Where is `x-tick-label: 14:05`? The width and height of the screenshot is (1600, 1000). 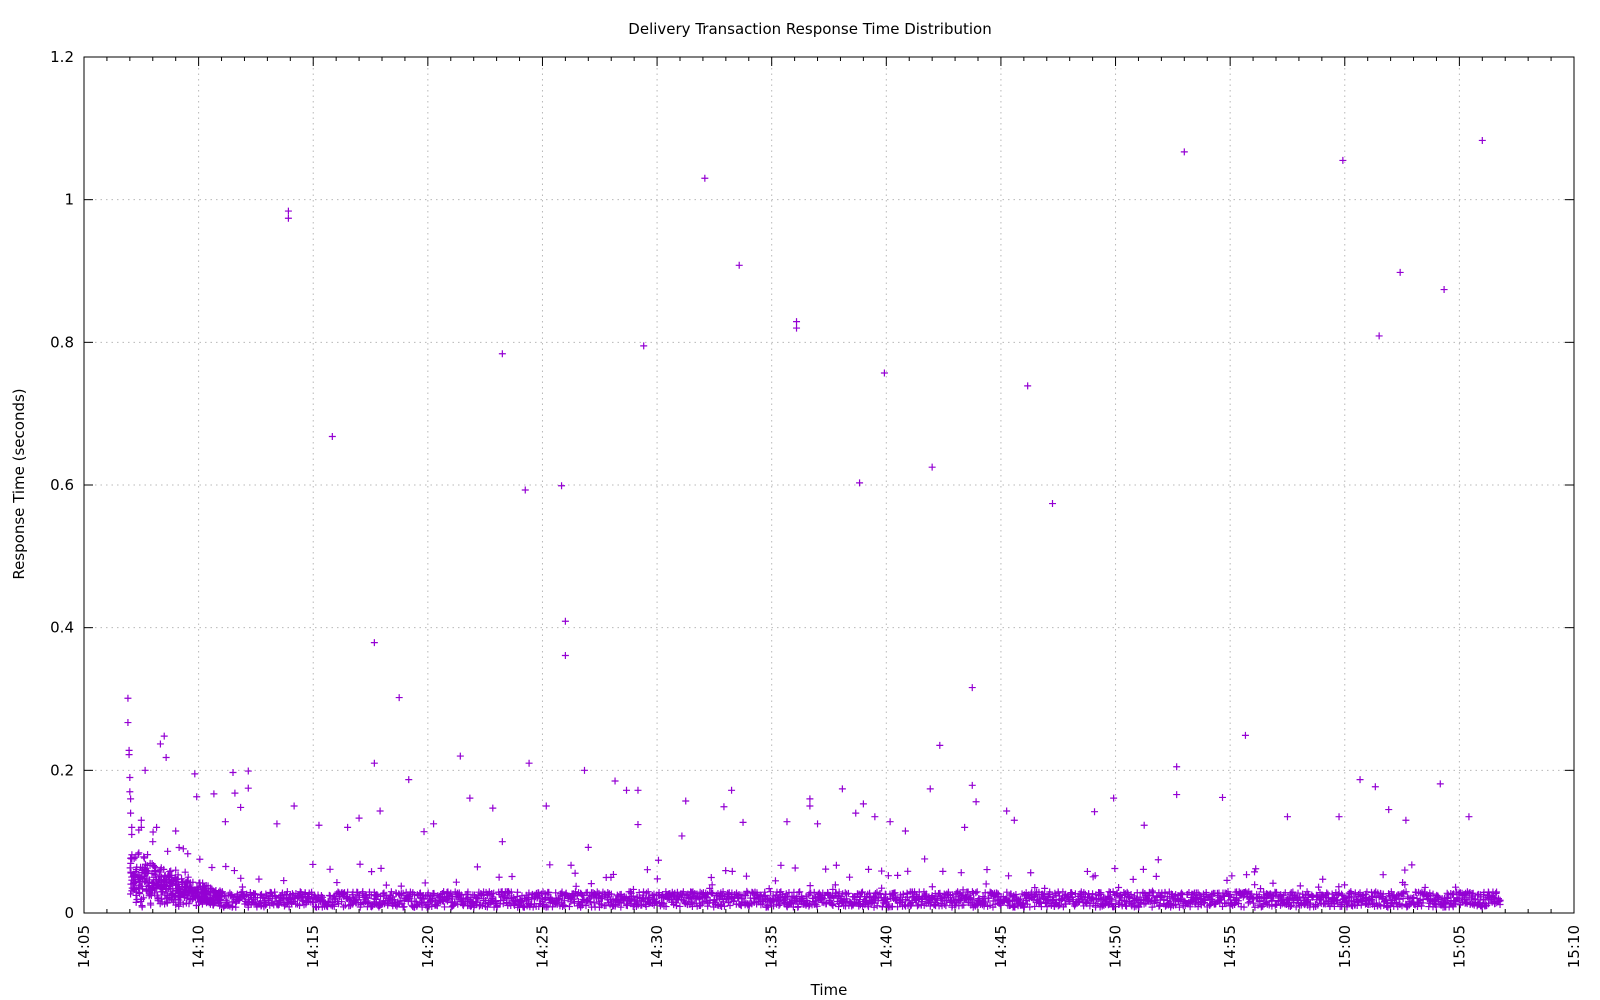
x-tick-label: 14:05 is located at coordinates (84, 946).